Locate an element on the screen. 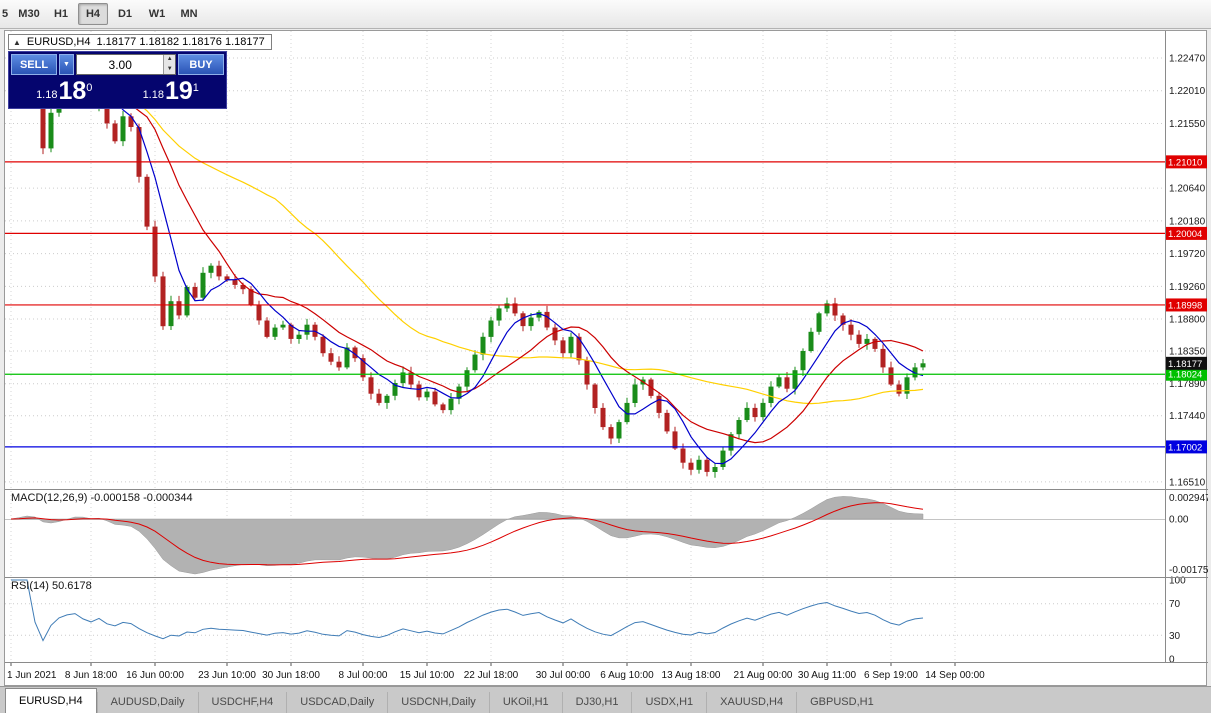 This screenshot has height=713, width=1211. chevron-down-icon: ▼ is located at coordinates (66, 64).